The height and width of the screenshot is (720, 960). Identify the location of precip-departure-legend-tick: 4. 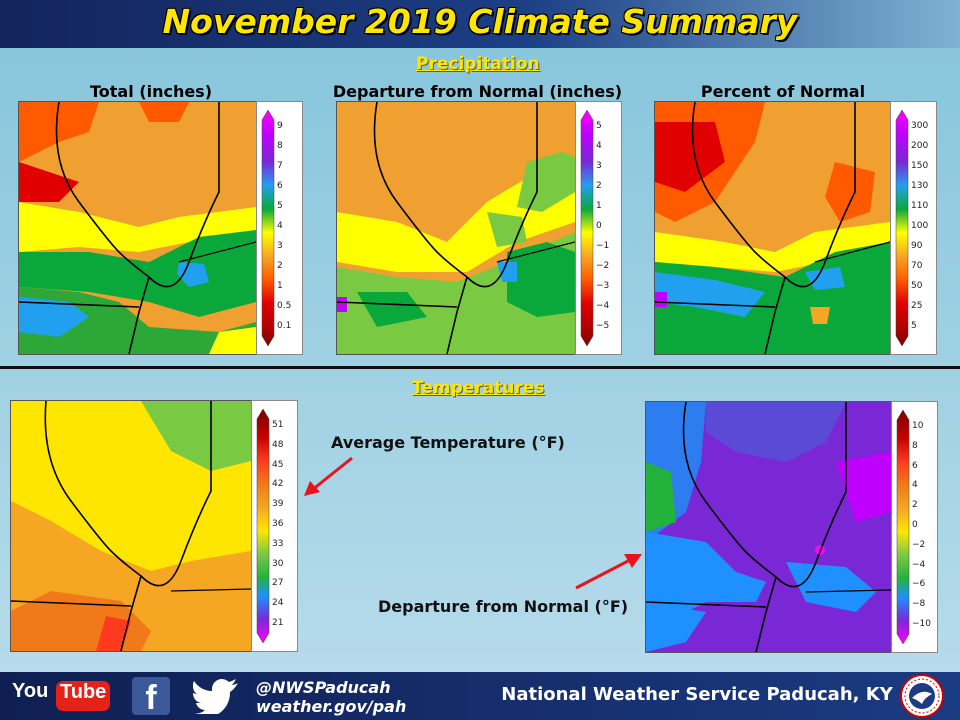
(599, 146).